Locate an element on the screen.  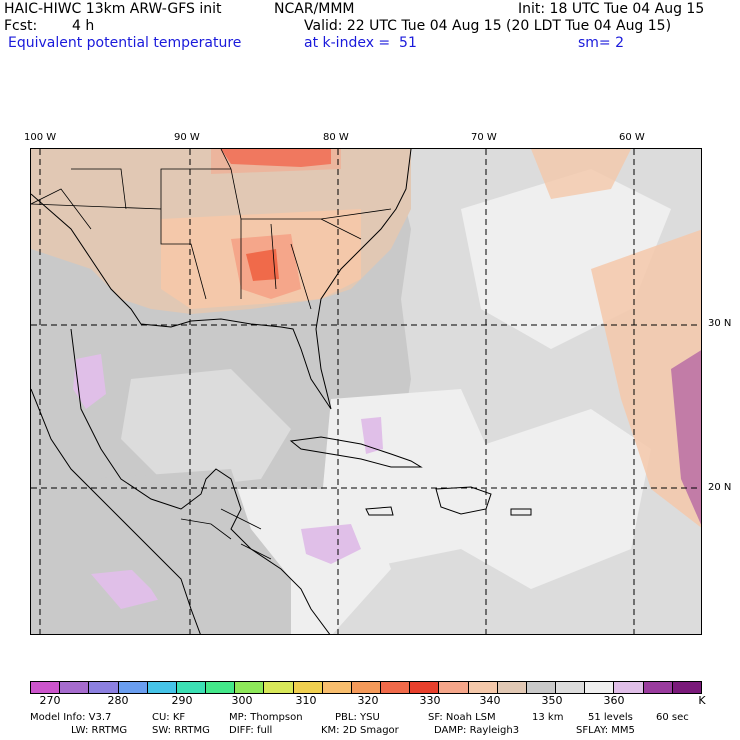
level-label: at k-index = 51 is located at coordinates (360, 43).